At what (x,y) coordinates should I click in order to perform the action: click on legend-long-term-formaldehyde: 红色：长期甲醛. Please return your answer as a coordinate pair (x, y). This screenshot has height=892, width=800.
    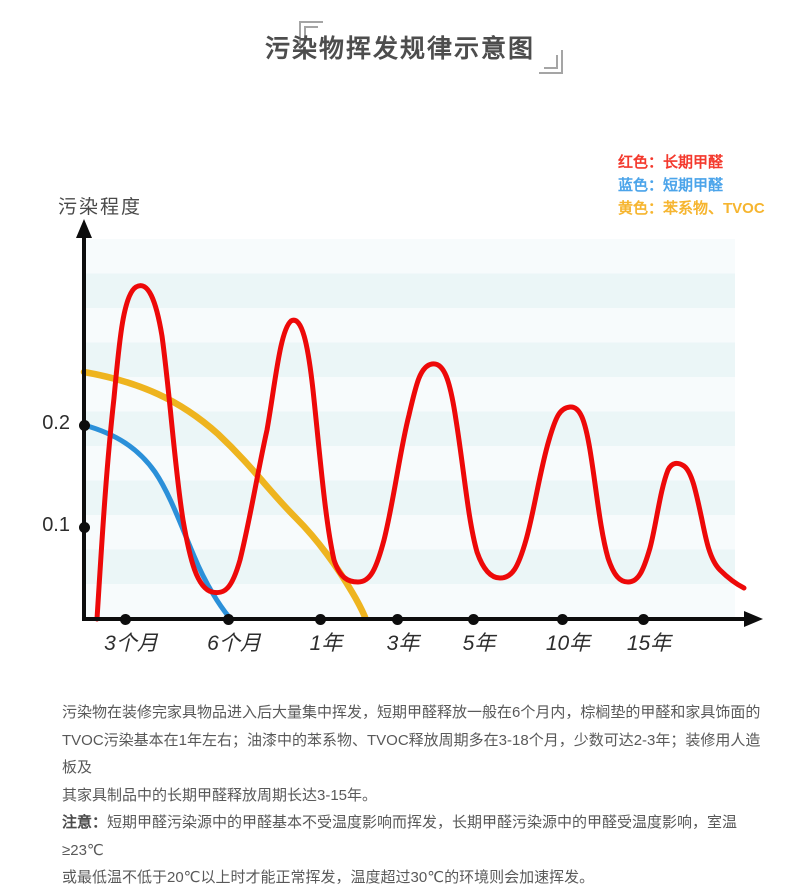
    Looking at the image, I should click on (671, 162).